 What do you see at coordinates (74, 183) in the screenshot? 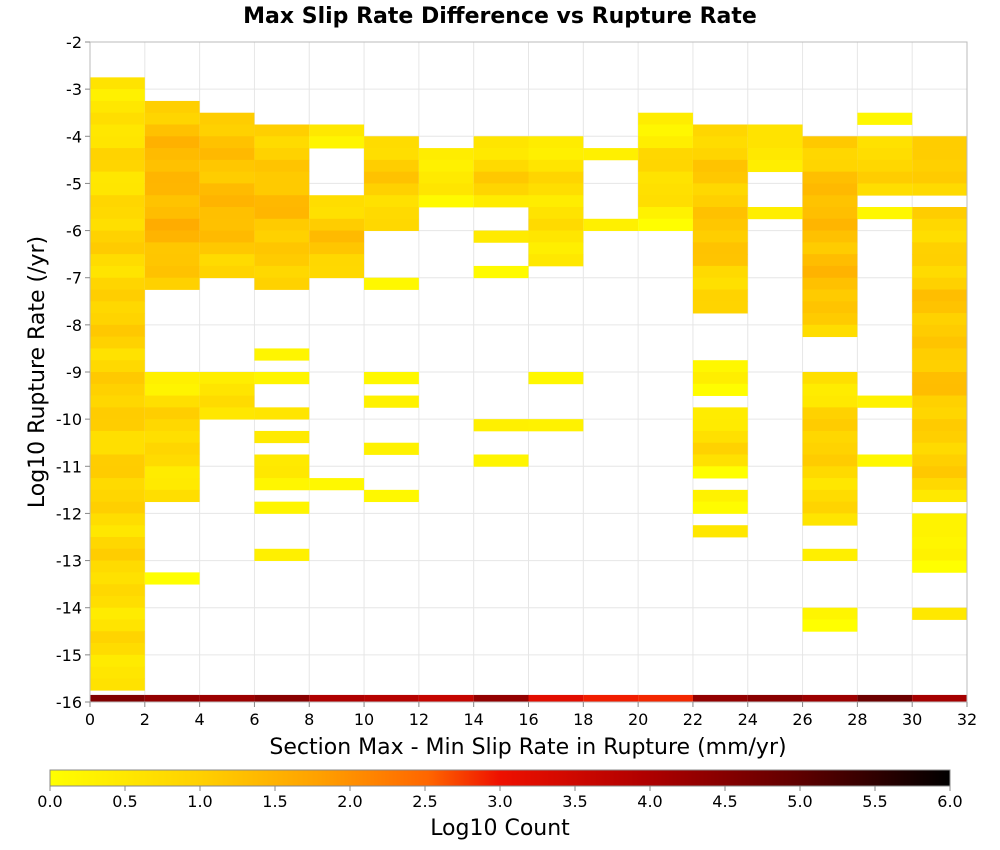
I see `y-tick-label: -5` at bounding box center [74, 183].